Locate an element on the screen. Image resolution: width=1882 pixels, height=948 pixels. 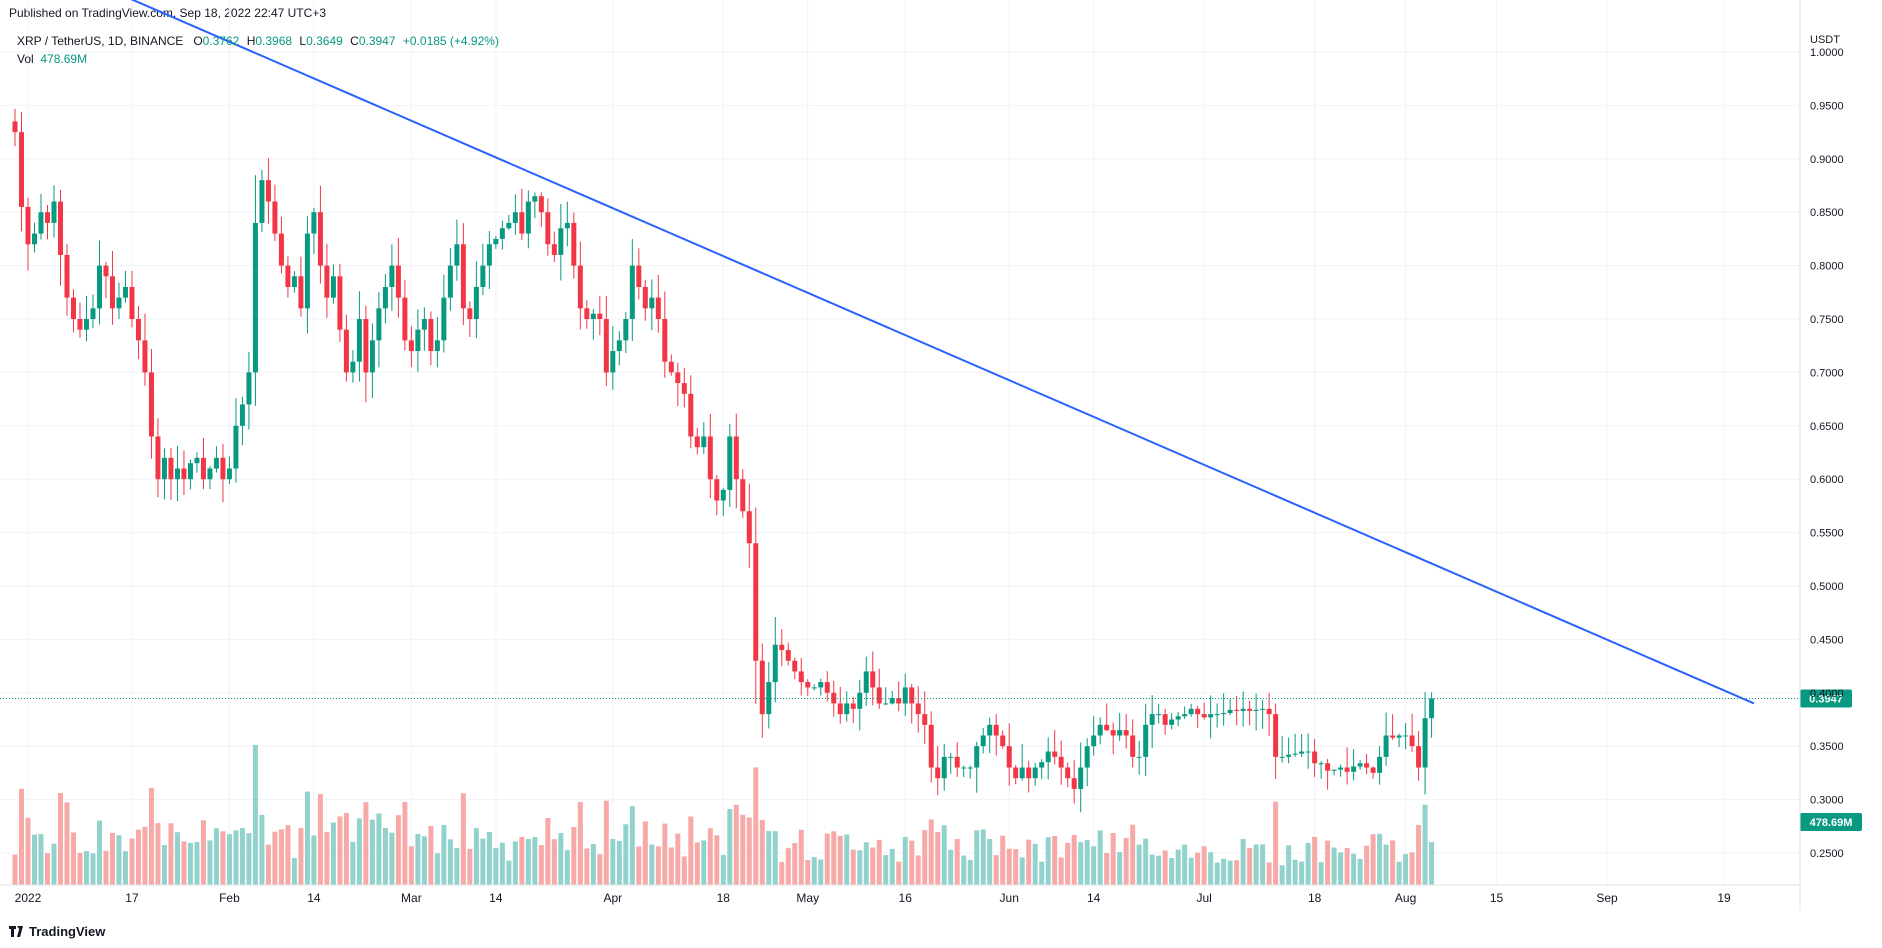
y-tick-label: 0.4000 is located at coordinates (1827, 694).